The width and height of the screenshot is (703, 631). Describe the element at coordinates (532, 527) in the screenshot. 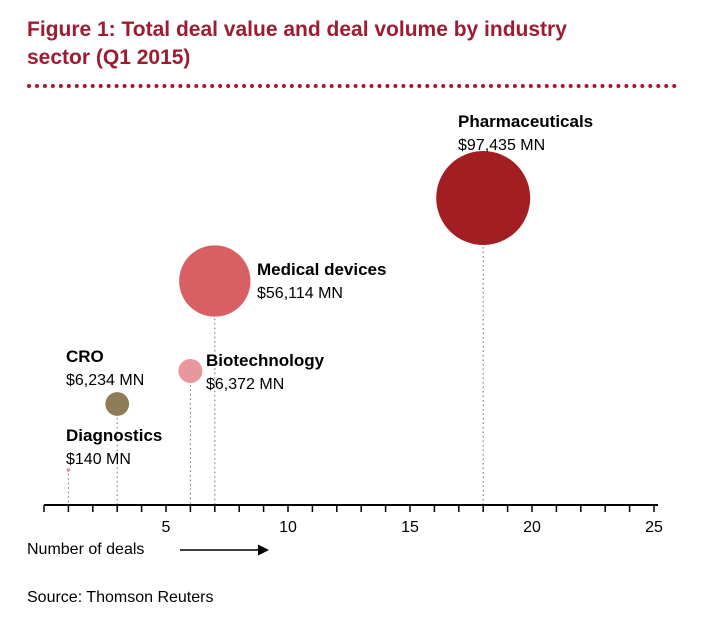

I see `x-axis-tick-label-20: 20` at that location.